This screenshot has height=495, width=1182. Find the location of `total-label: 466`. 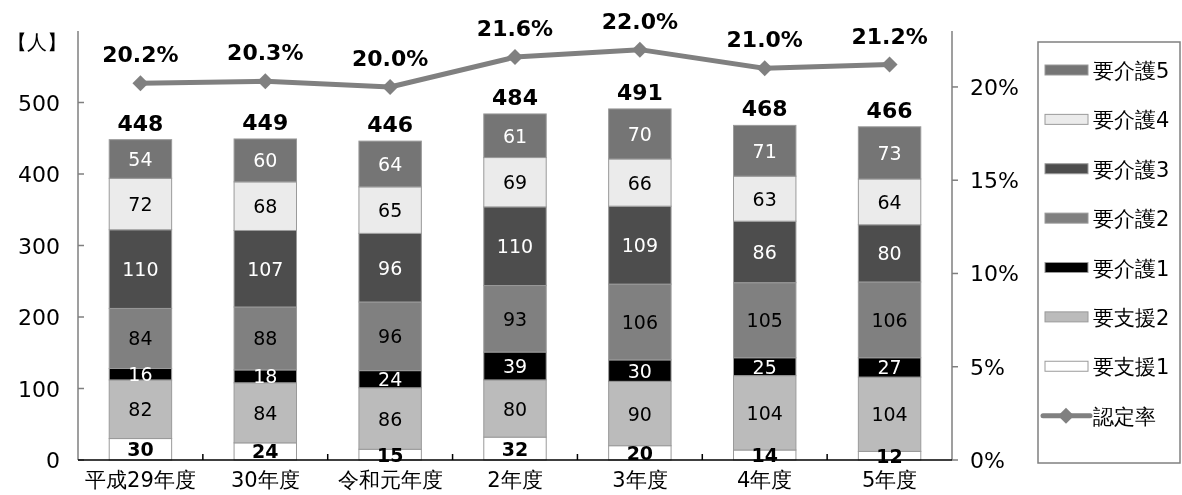

total-label: 466 is located at coordinates (889, 110).